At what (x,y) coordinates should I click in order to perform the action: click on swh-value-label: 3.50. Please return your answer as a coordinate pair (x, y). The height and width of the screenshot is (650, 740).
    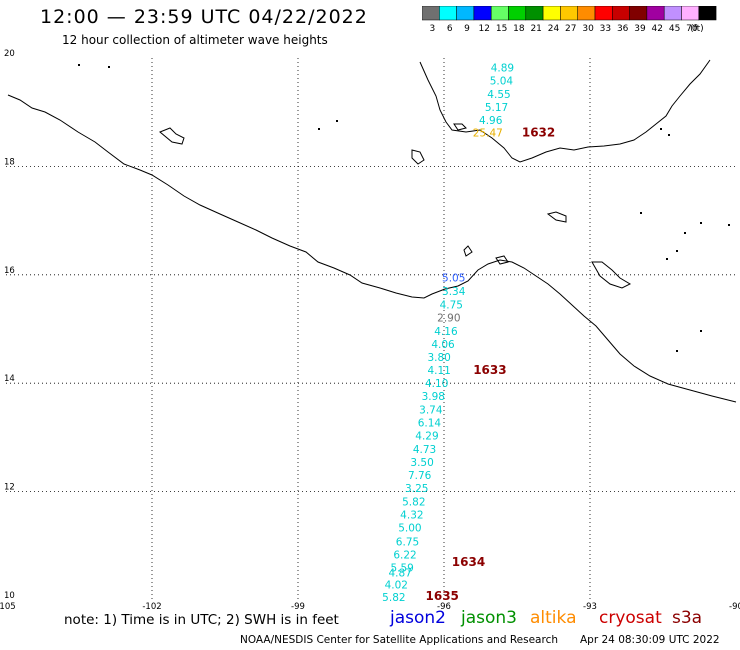
    Looking at the image, I should click on (421, 463).